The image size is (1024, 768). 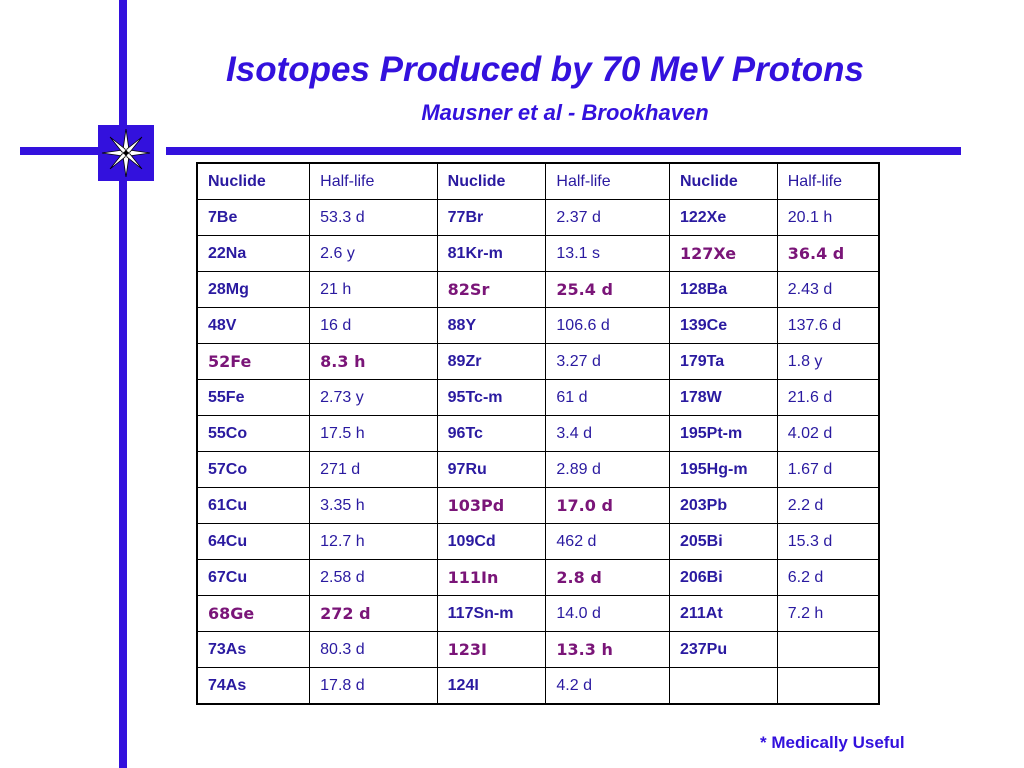 I want to click on table-row: 74As 17.8 d 124I 4.2 d, so click(x=538, y=686).